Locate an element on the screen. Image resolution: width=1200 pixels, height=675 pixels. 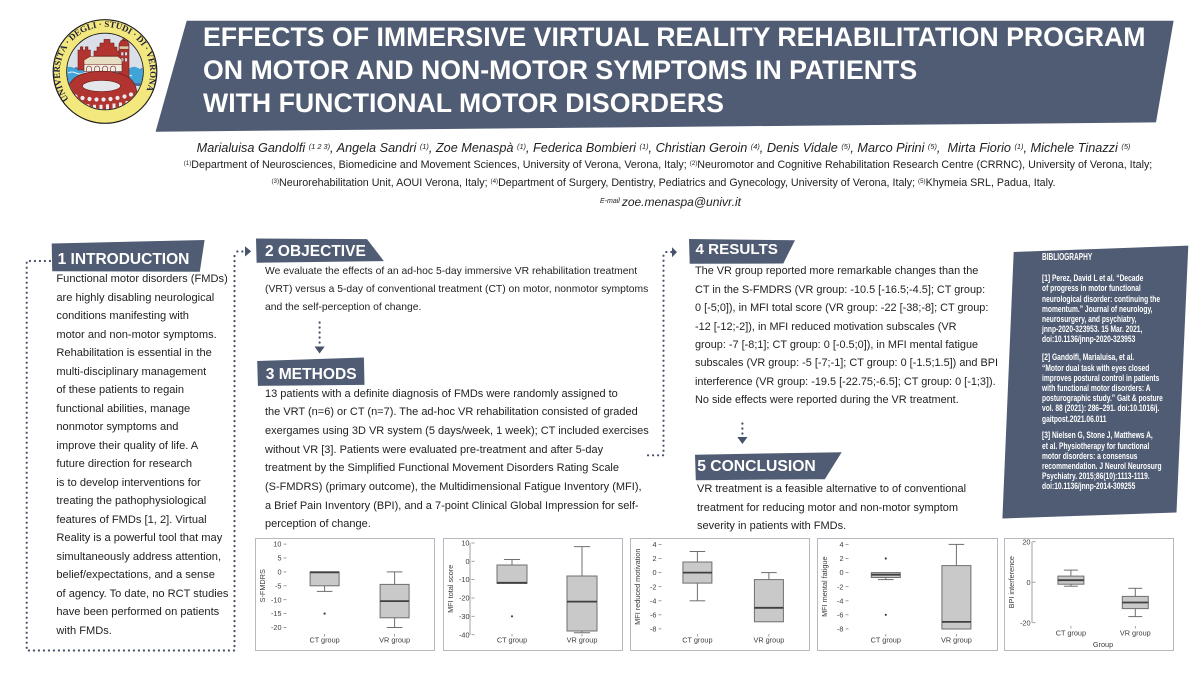
svg-text: -40 is located at coordinates (464, 634).